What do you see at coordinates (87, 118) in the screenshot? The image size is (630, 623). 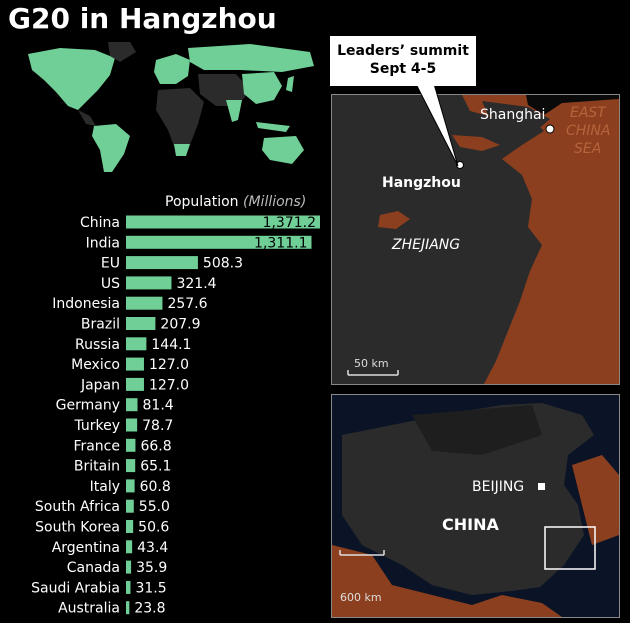 I see `central-america-shape` at bounding box center [87, 118].